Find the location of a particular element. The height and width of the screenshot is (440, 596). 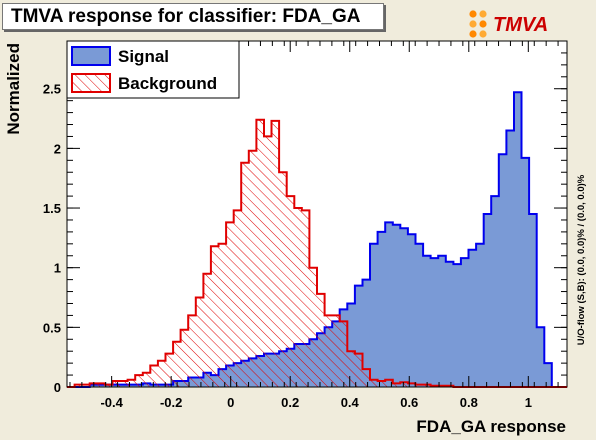

tmva-logo: TMVA is located at coordinates (508, 24).